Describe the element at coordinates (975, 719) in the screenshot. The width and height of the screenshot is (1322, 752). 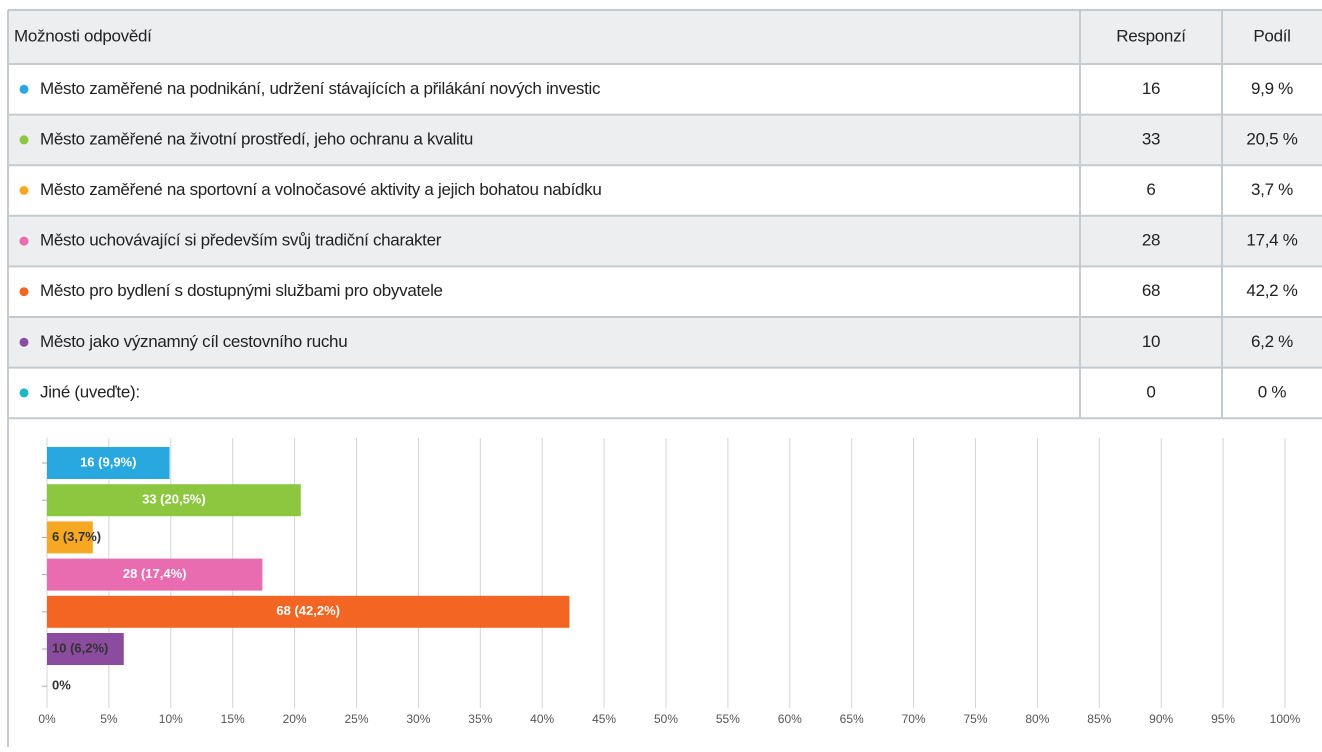
I see `x-tick-label: 75%` at that location.